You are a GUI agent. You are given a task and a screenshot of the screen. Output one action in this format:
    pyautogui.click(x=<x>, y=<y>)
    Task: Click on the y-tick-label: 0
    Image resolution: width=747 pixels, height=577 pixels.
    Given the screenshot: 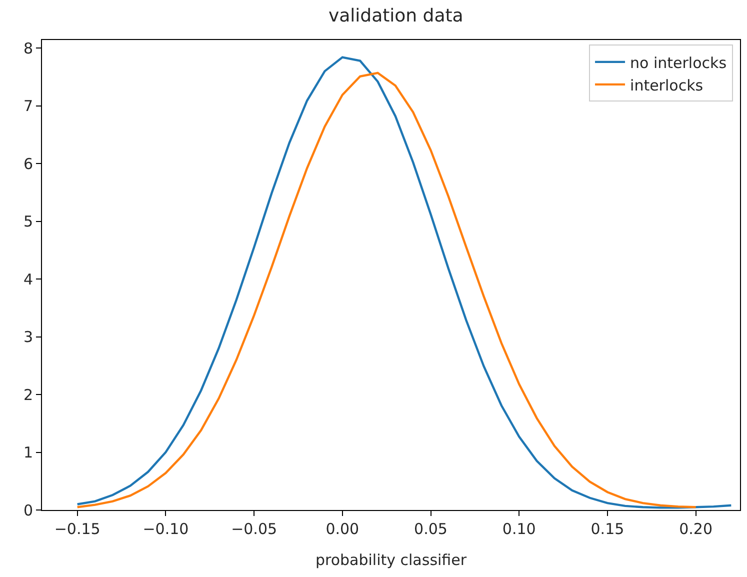 What is the action you would take?
    pyautogui.click(x=28, y=510)
    